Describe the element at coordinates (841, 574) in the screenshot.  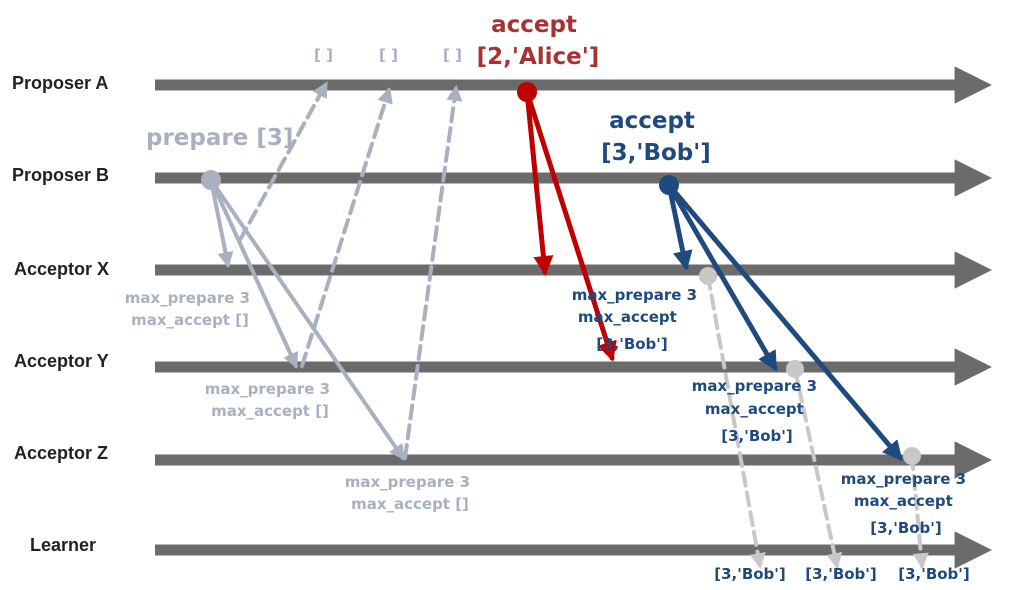
I see `learner-value-2: [3,'Bob']` at that location.